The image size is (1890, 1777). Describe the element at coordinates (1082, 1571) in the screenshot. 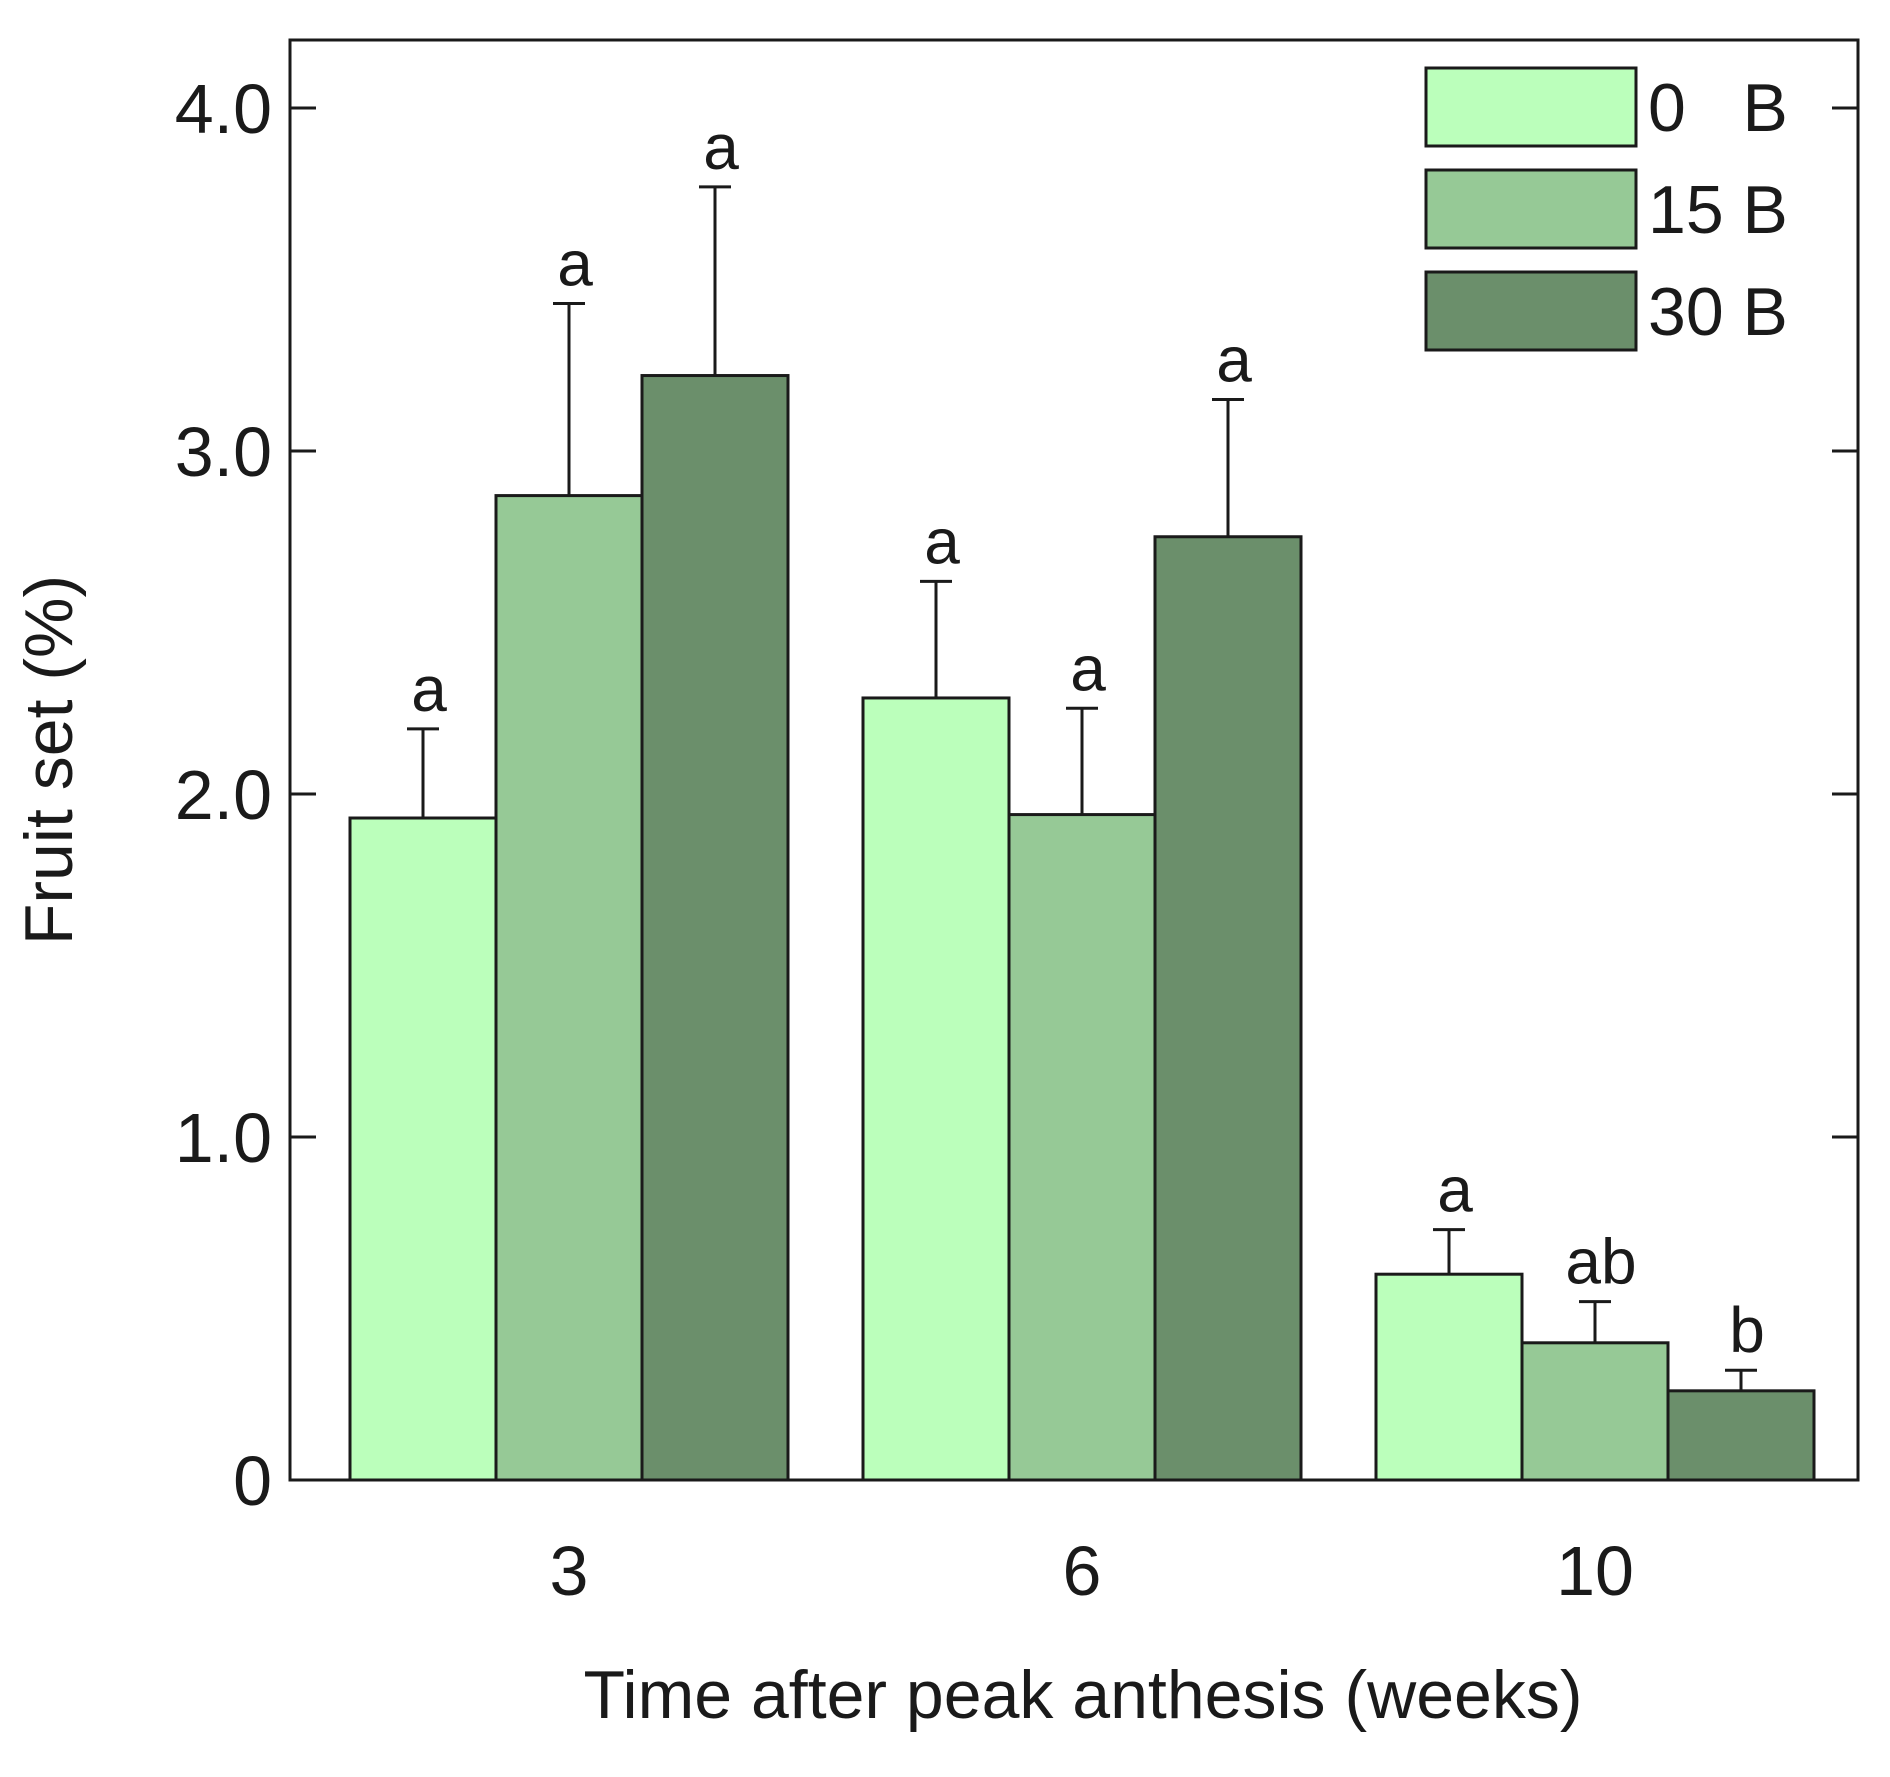

I see `x-tick-label: 6` at that location.